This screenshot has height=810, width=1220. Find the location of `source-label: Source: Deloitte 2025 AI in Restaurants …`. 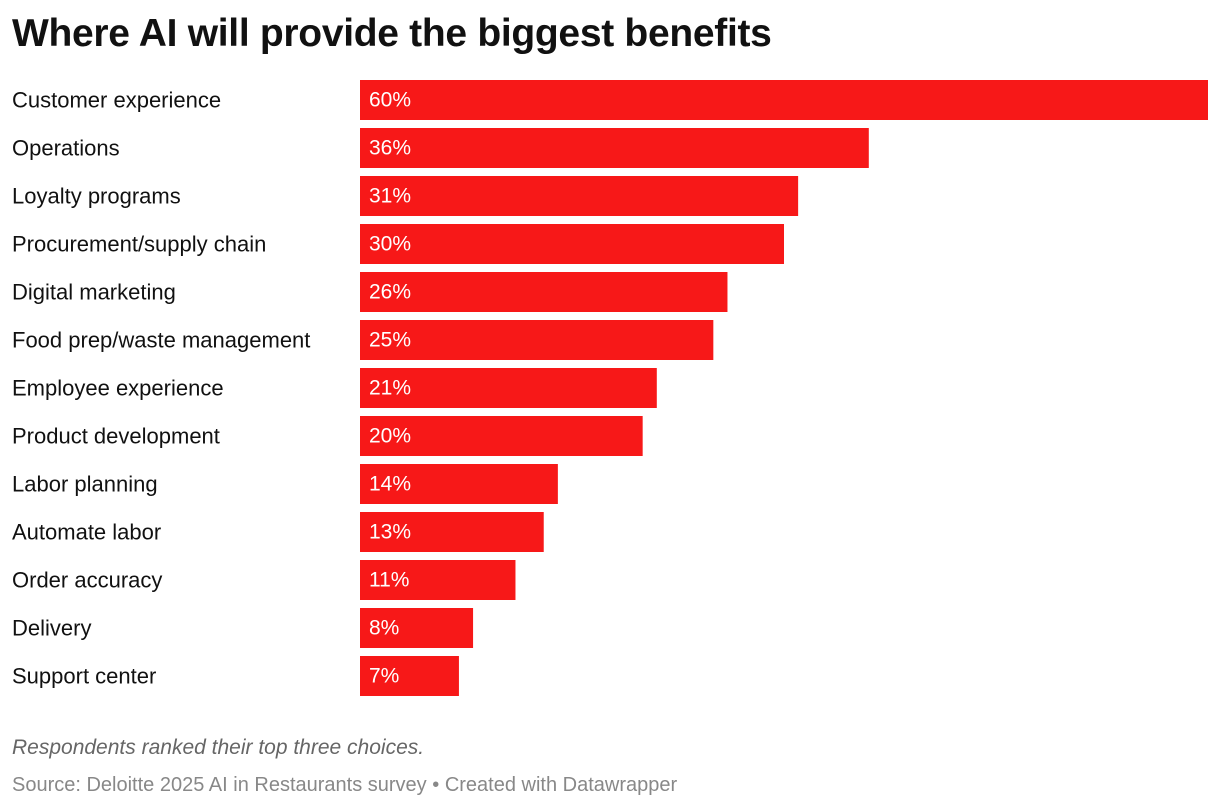

source-label: Source: Deloitte 2025 AI in Restaurants … is located at coordinates (219, 785).